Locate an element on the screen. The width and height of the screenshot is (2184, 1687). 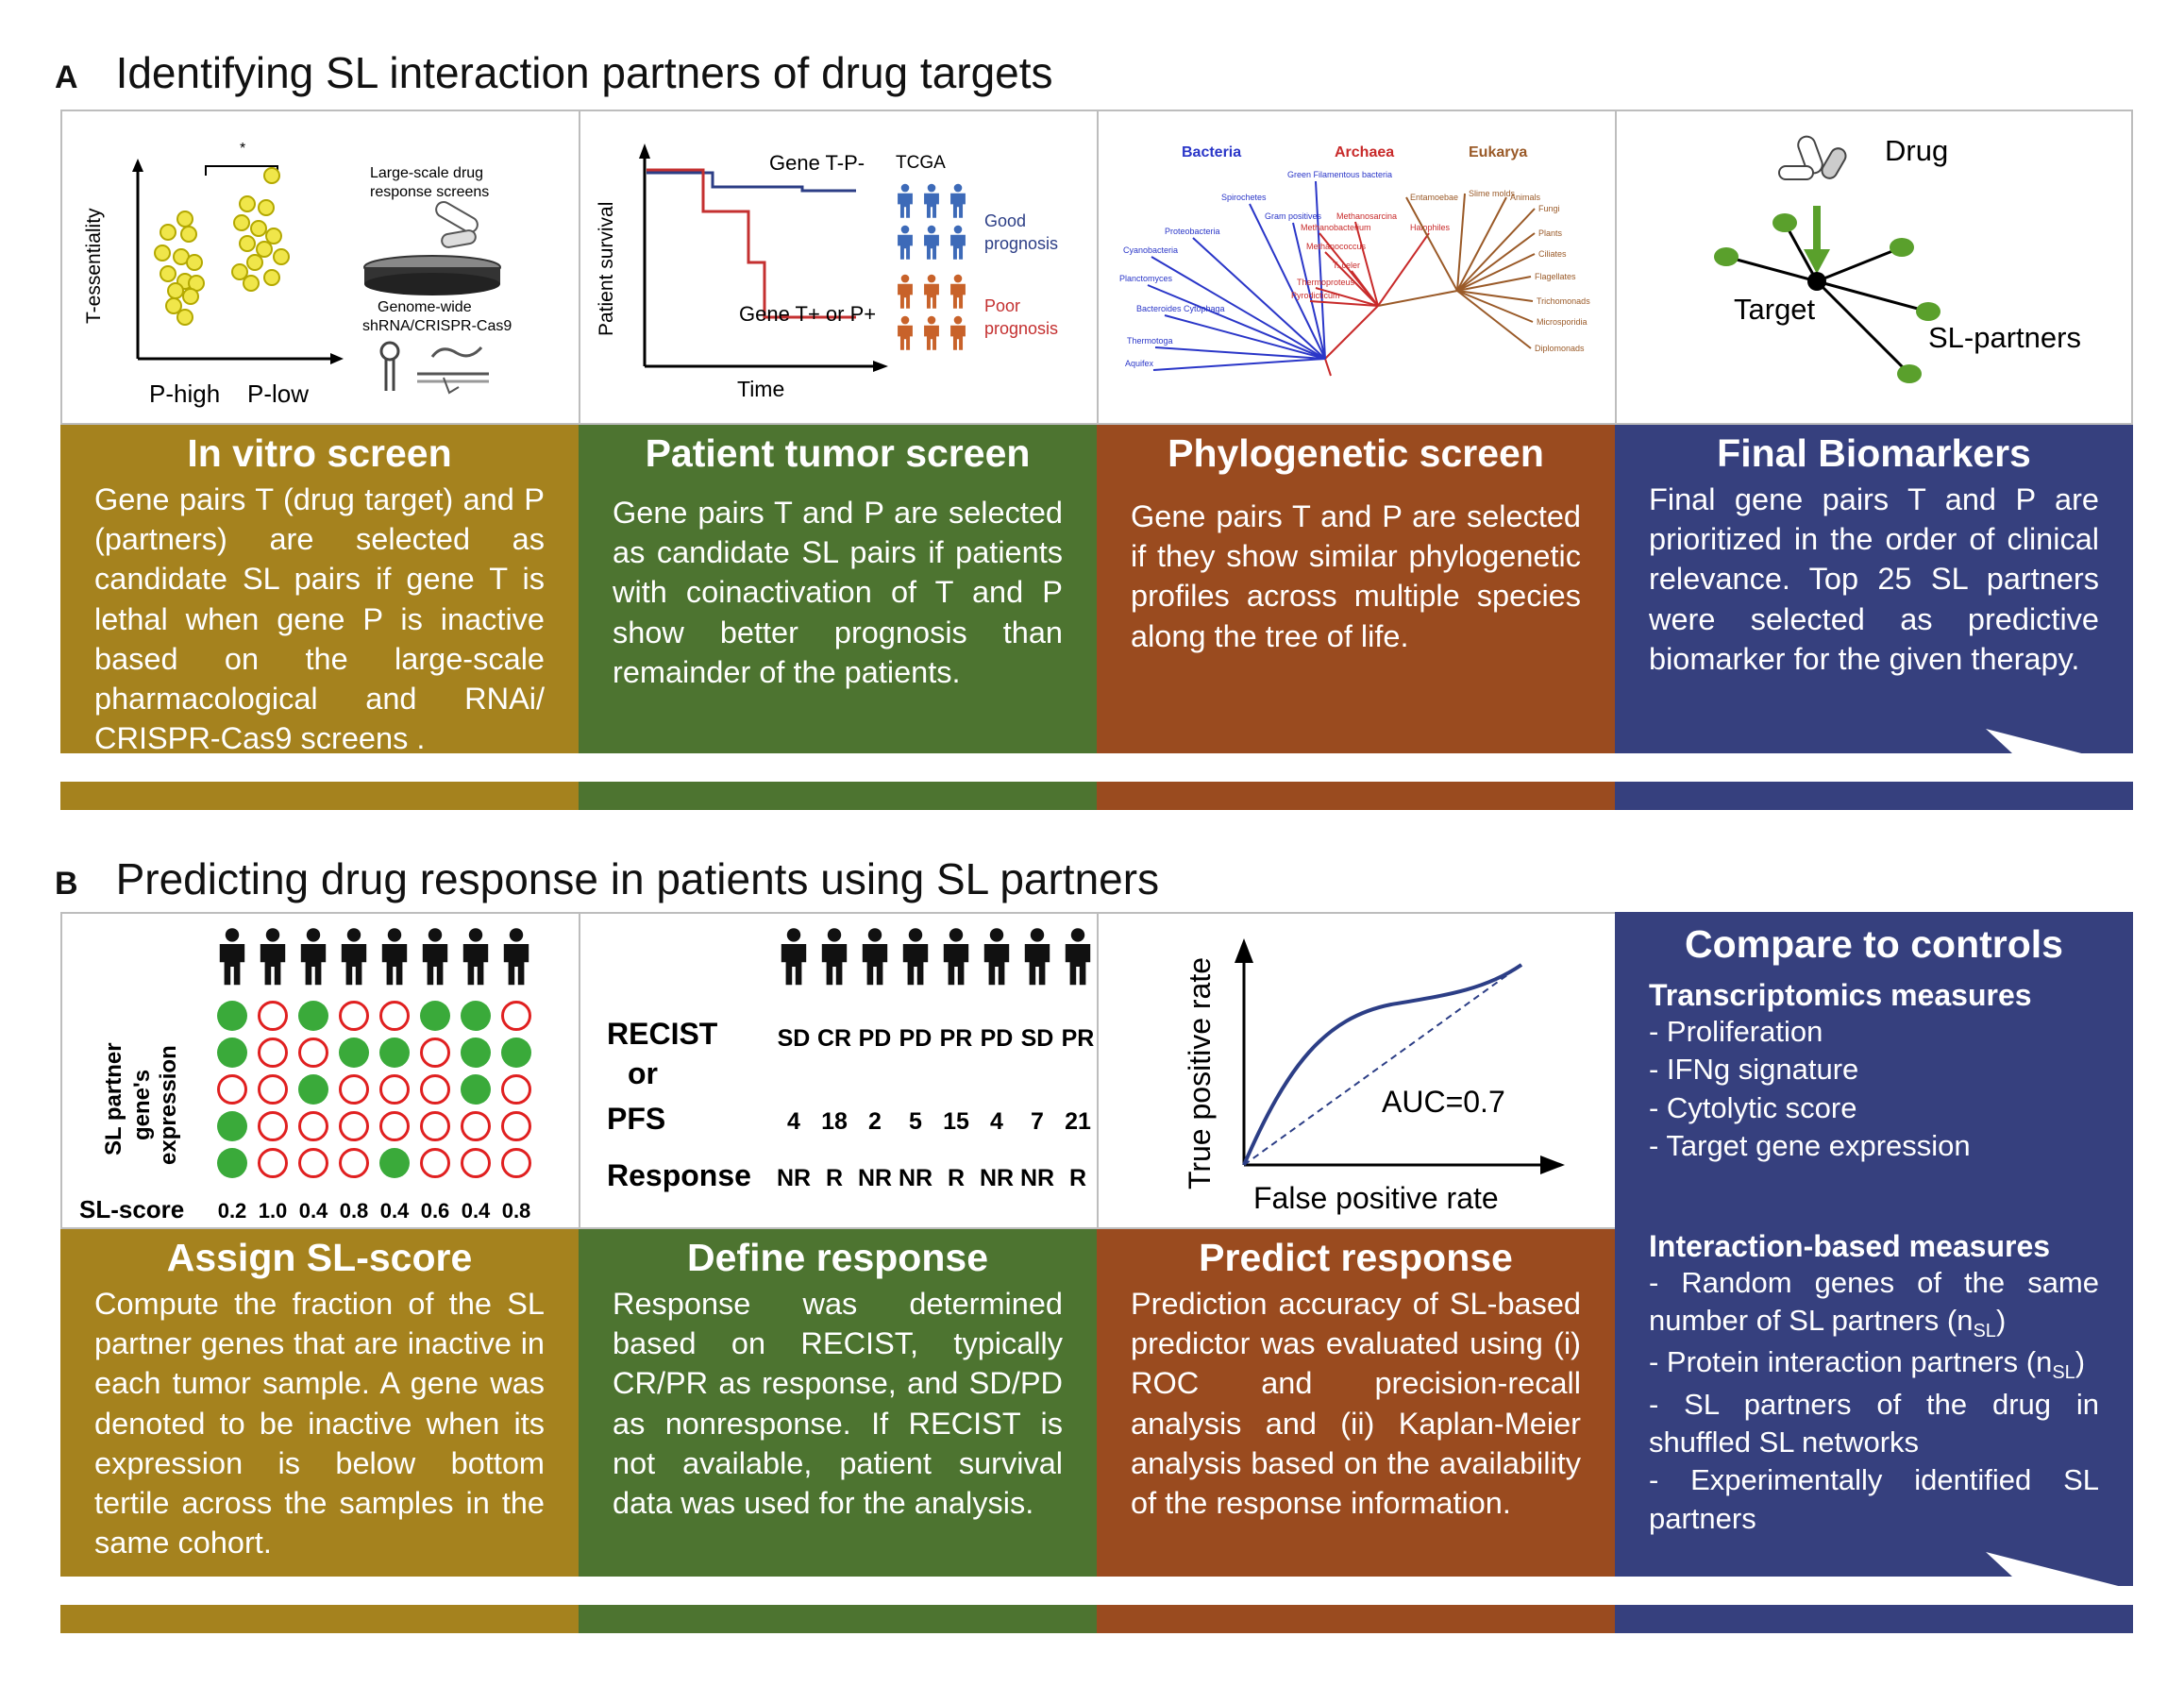
biomarker-network-figure: Drug Target SL-partners is located at coordinates (1874, 267).